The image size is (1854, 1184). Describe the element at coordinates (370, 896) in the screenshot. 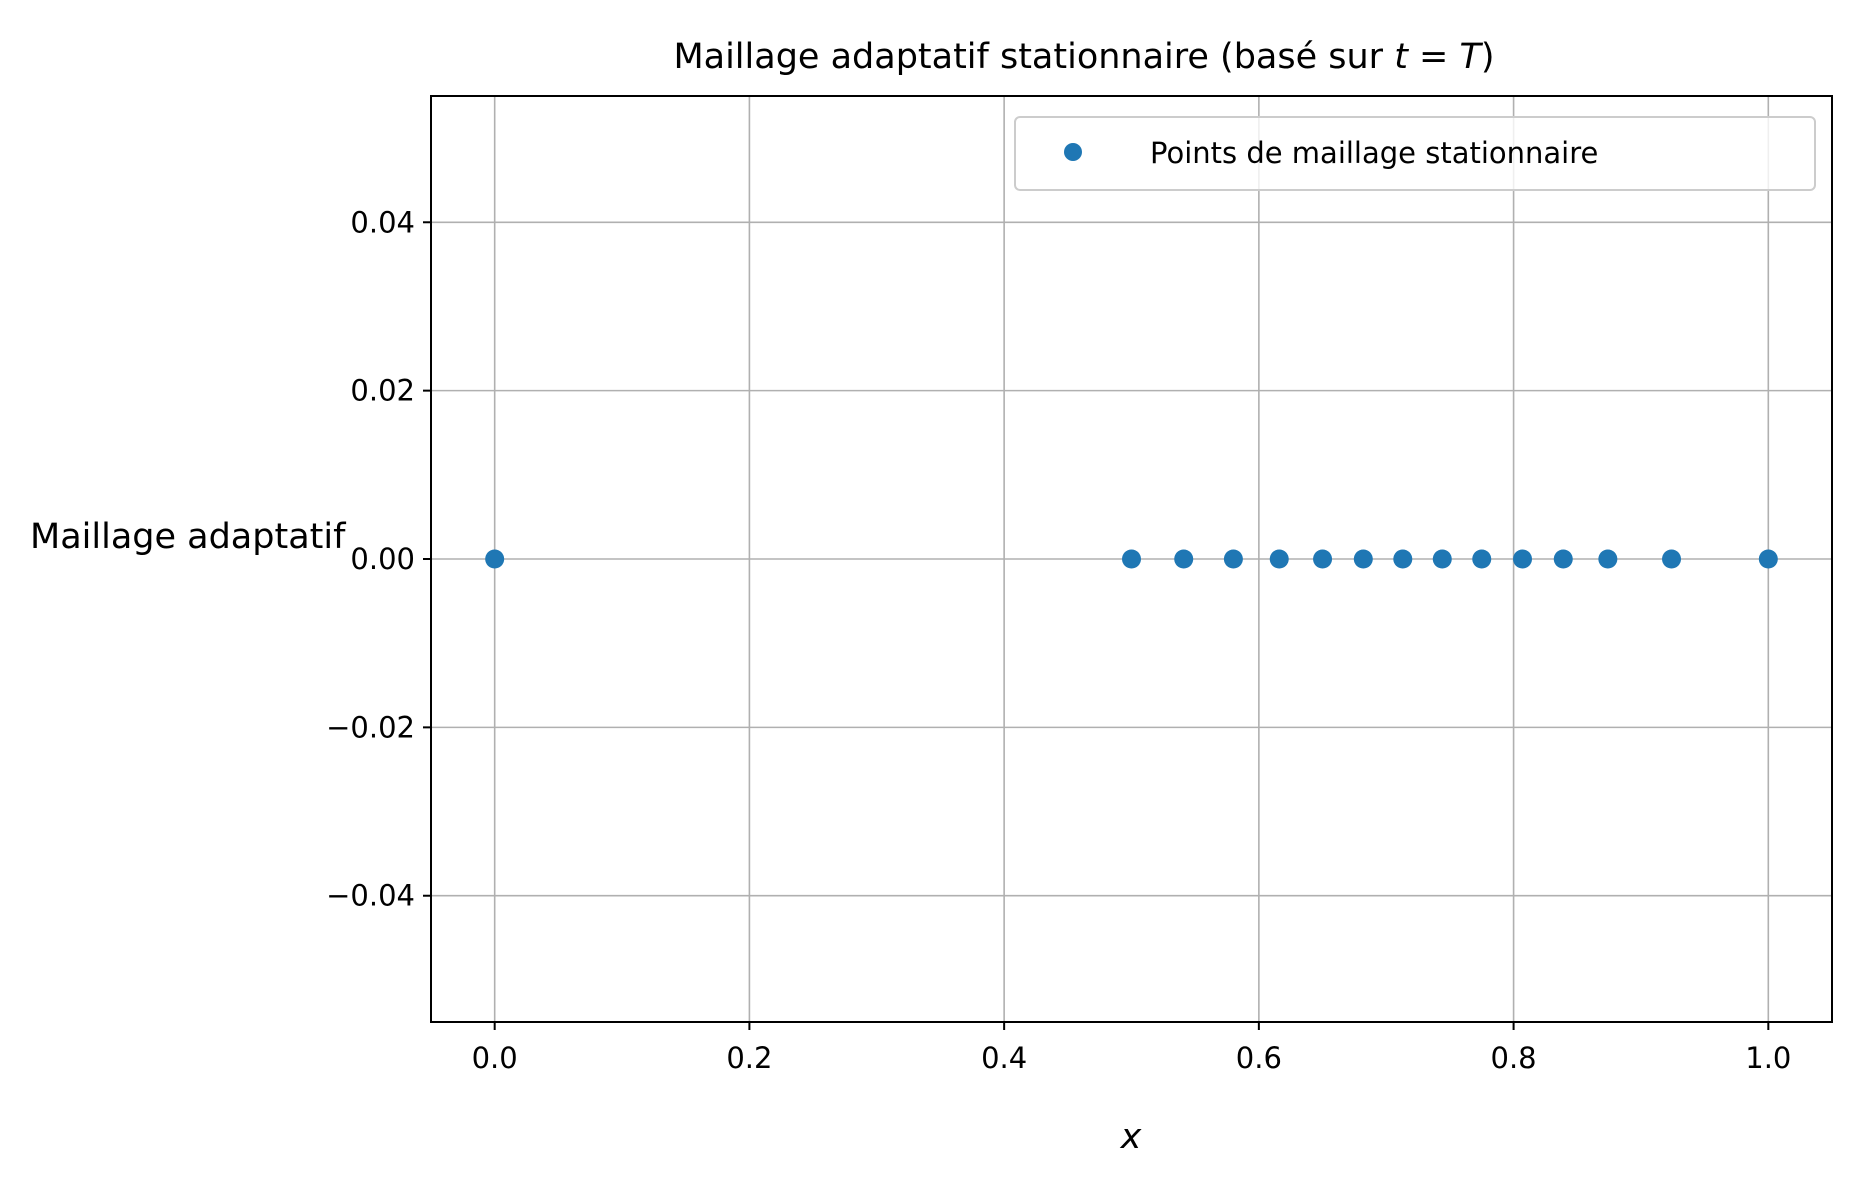

I see `y-tick-label: −0.04` at that location.